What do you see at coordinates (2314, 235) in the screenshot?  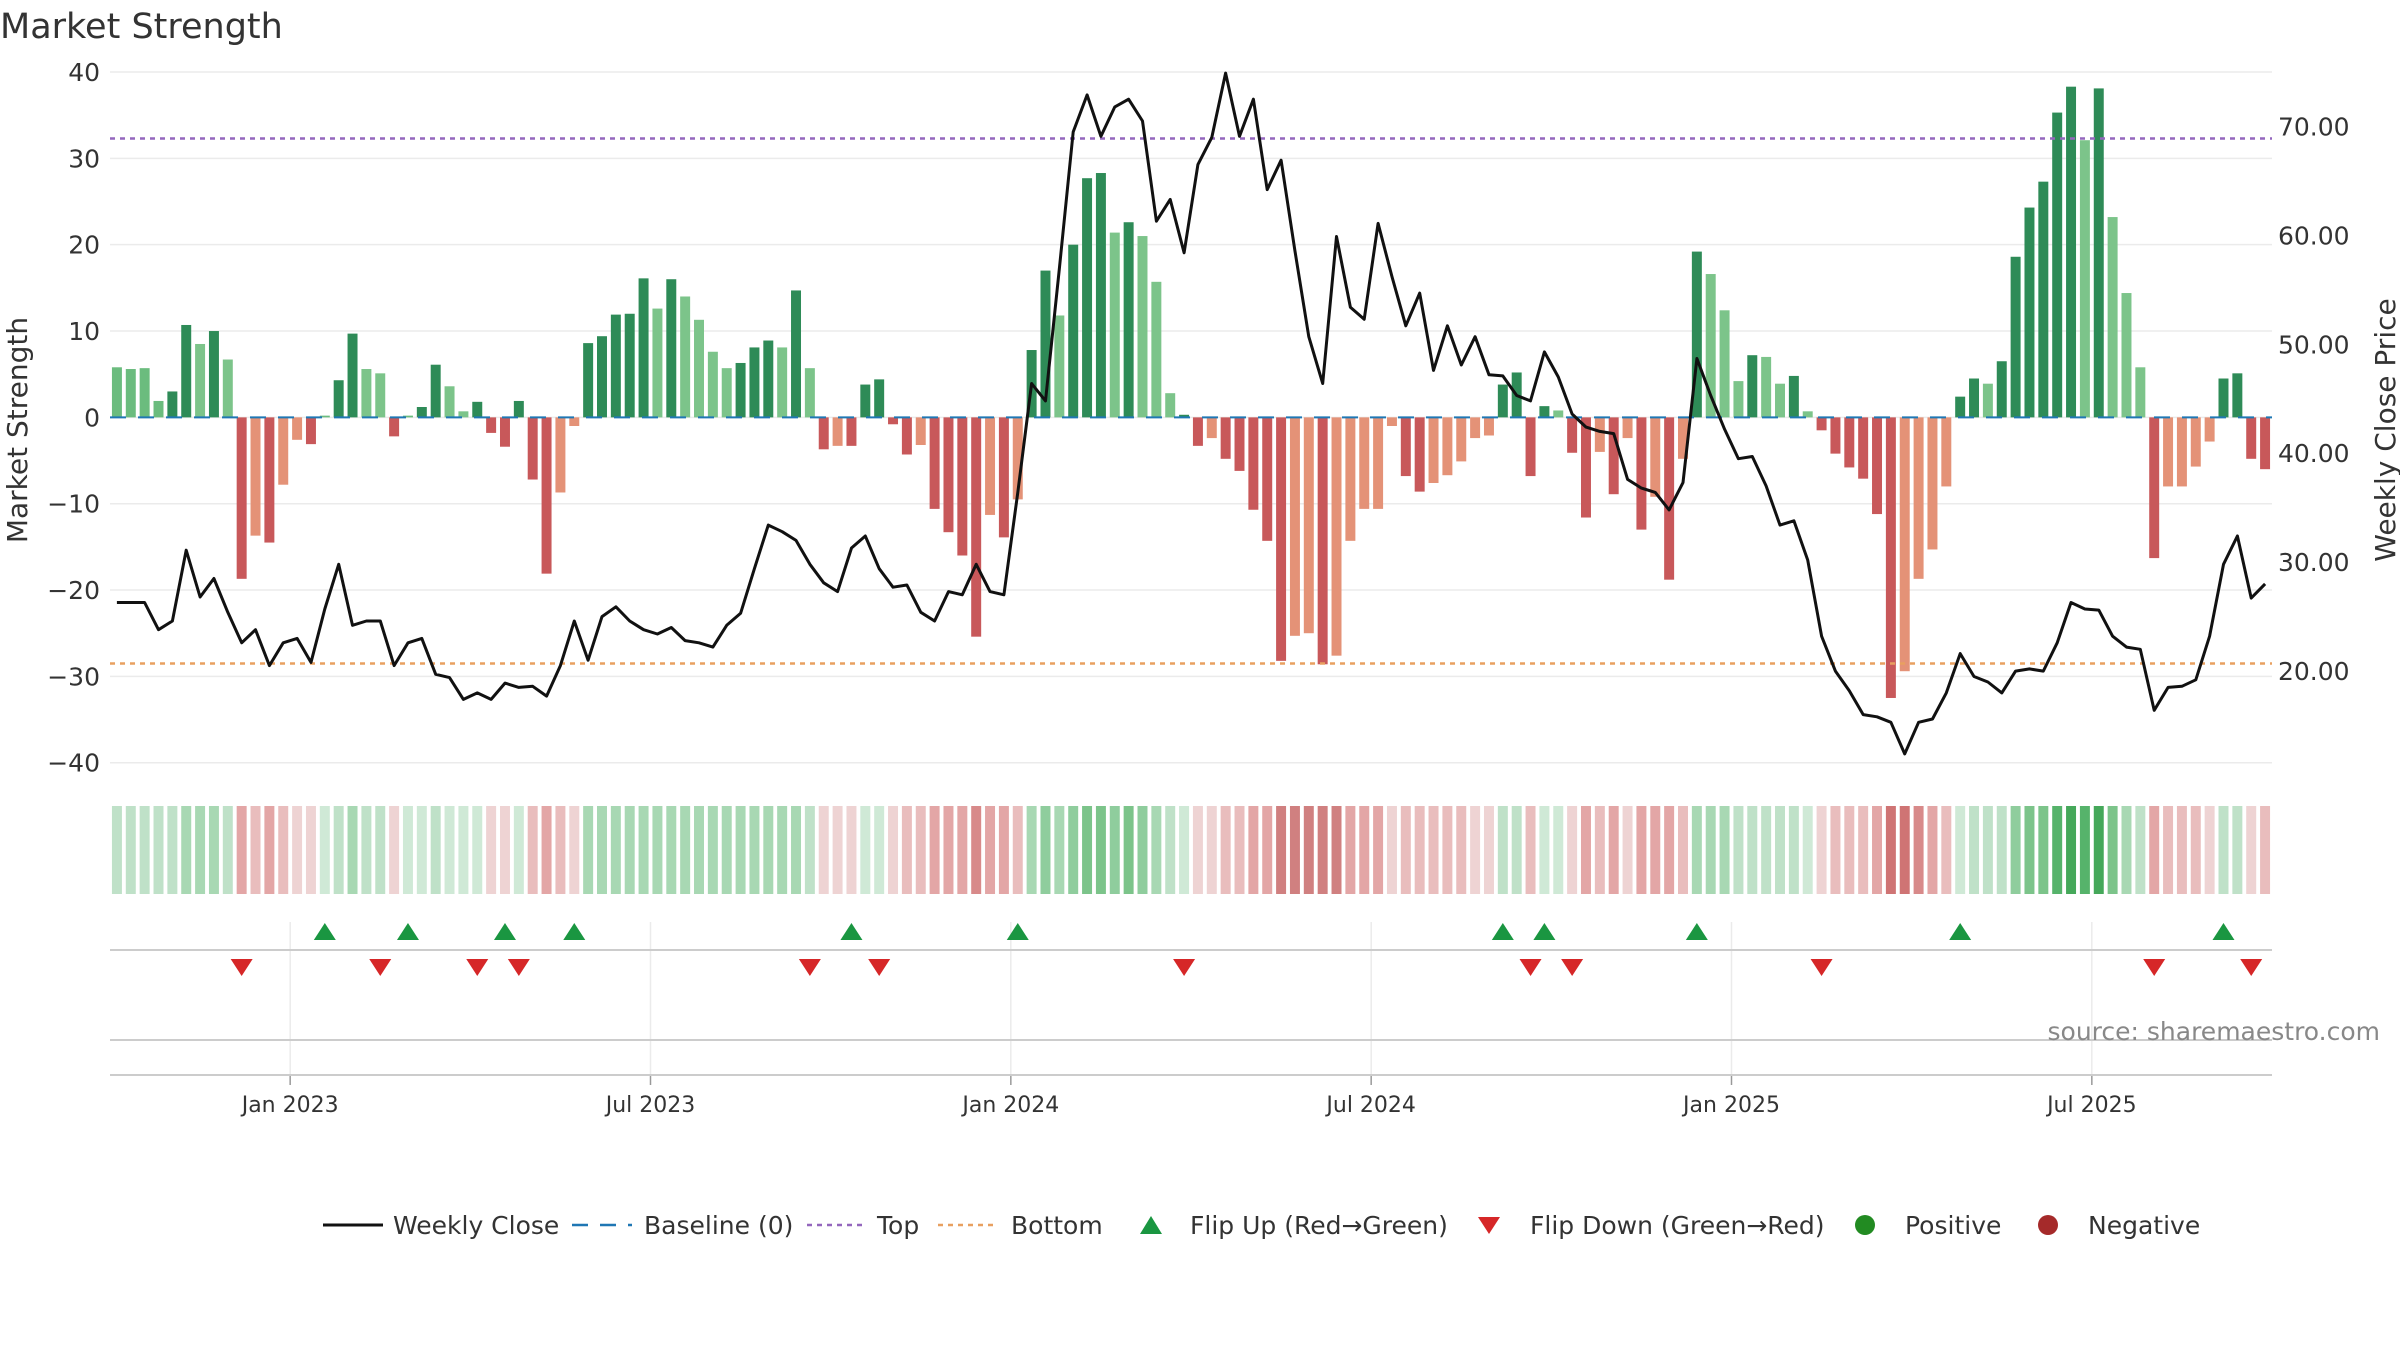 I see `y-right-tick-label: 60.00` at bounding box center [2314, 235].